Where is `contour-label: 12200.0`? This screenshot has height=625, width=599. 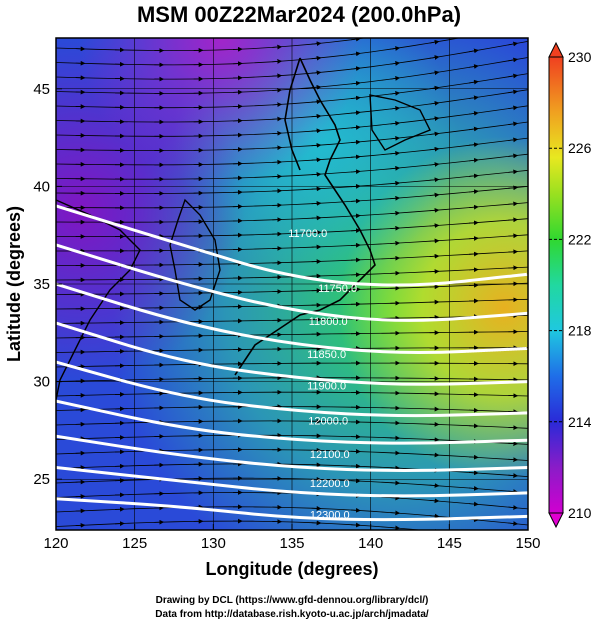 contour-label: 12200.0 is located at coordinates (330, 484).